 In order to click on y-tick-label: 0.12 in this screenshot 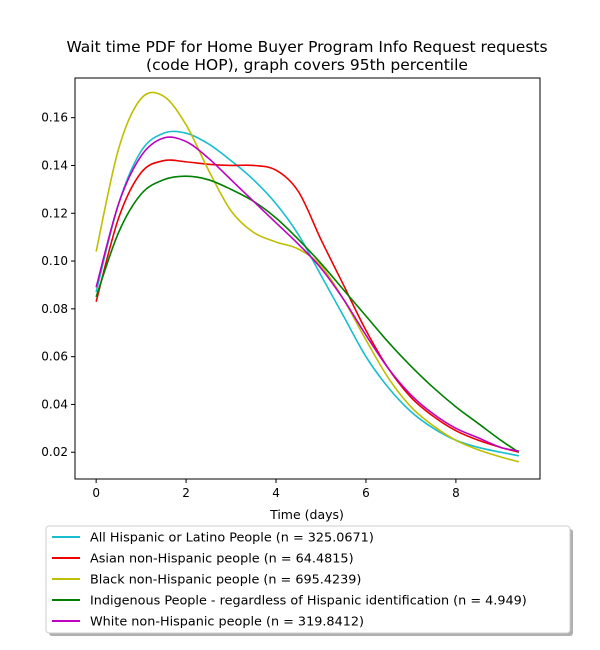, I will do `click(54, 213)`.